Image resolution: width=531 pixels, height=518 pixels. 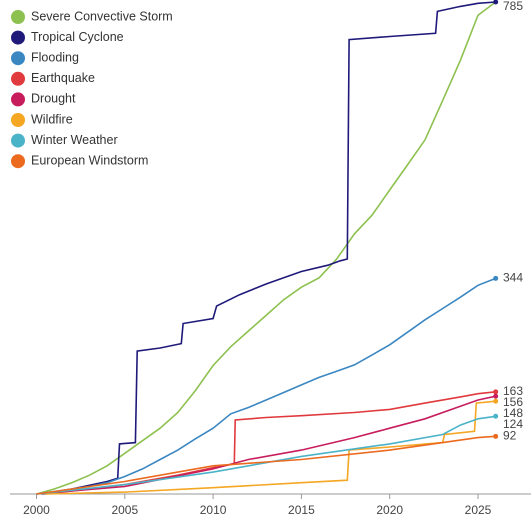 I want to click on legend-label: Tropical Cyclone, so click(x=77, y=37).